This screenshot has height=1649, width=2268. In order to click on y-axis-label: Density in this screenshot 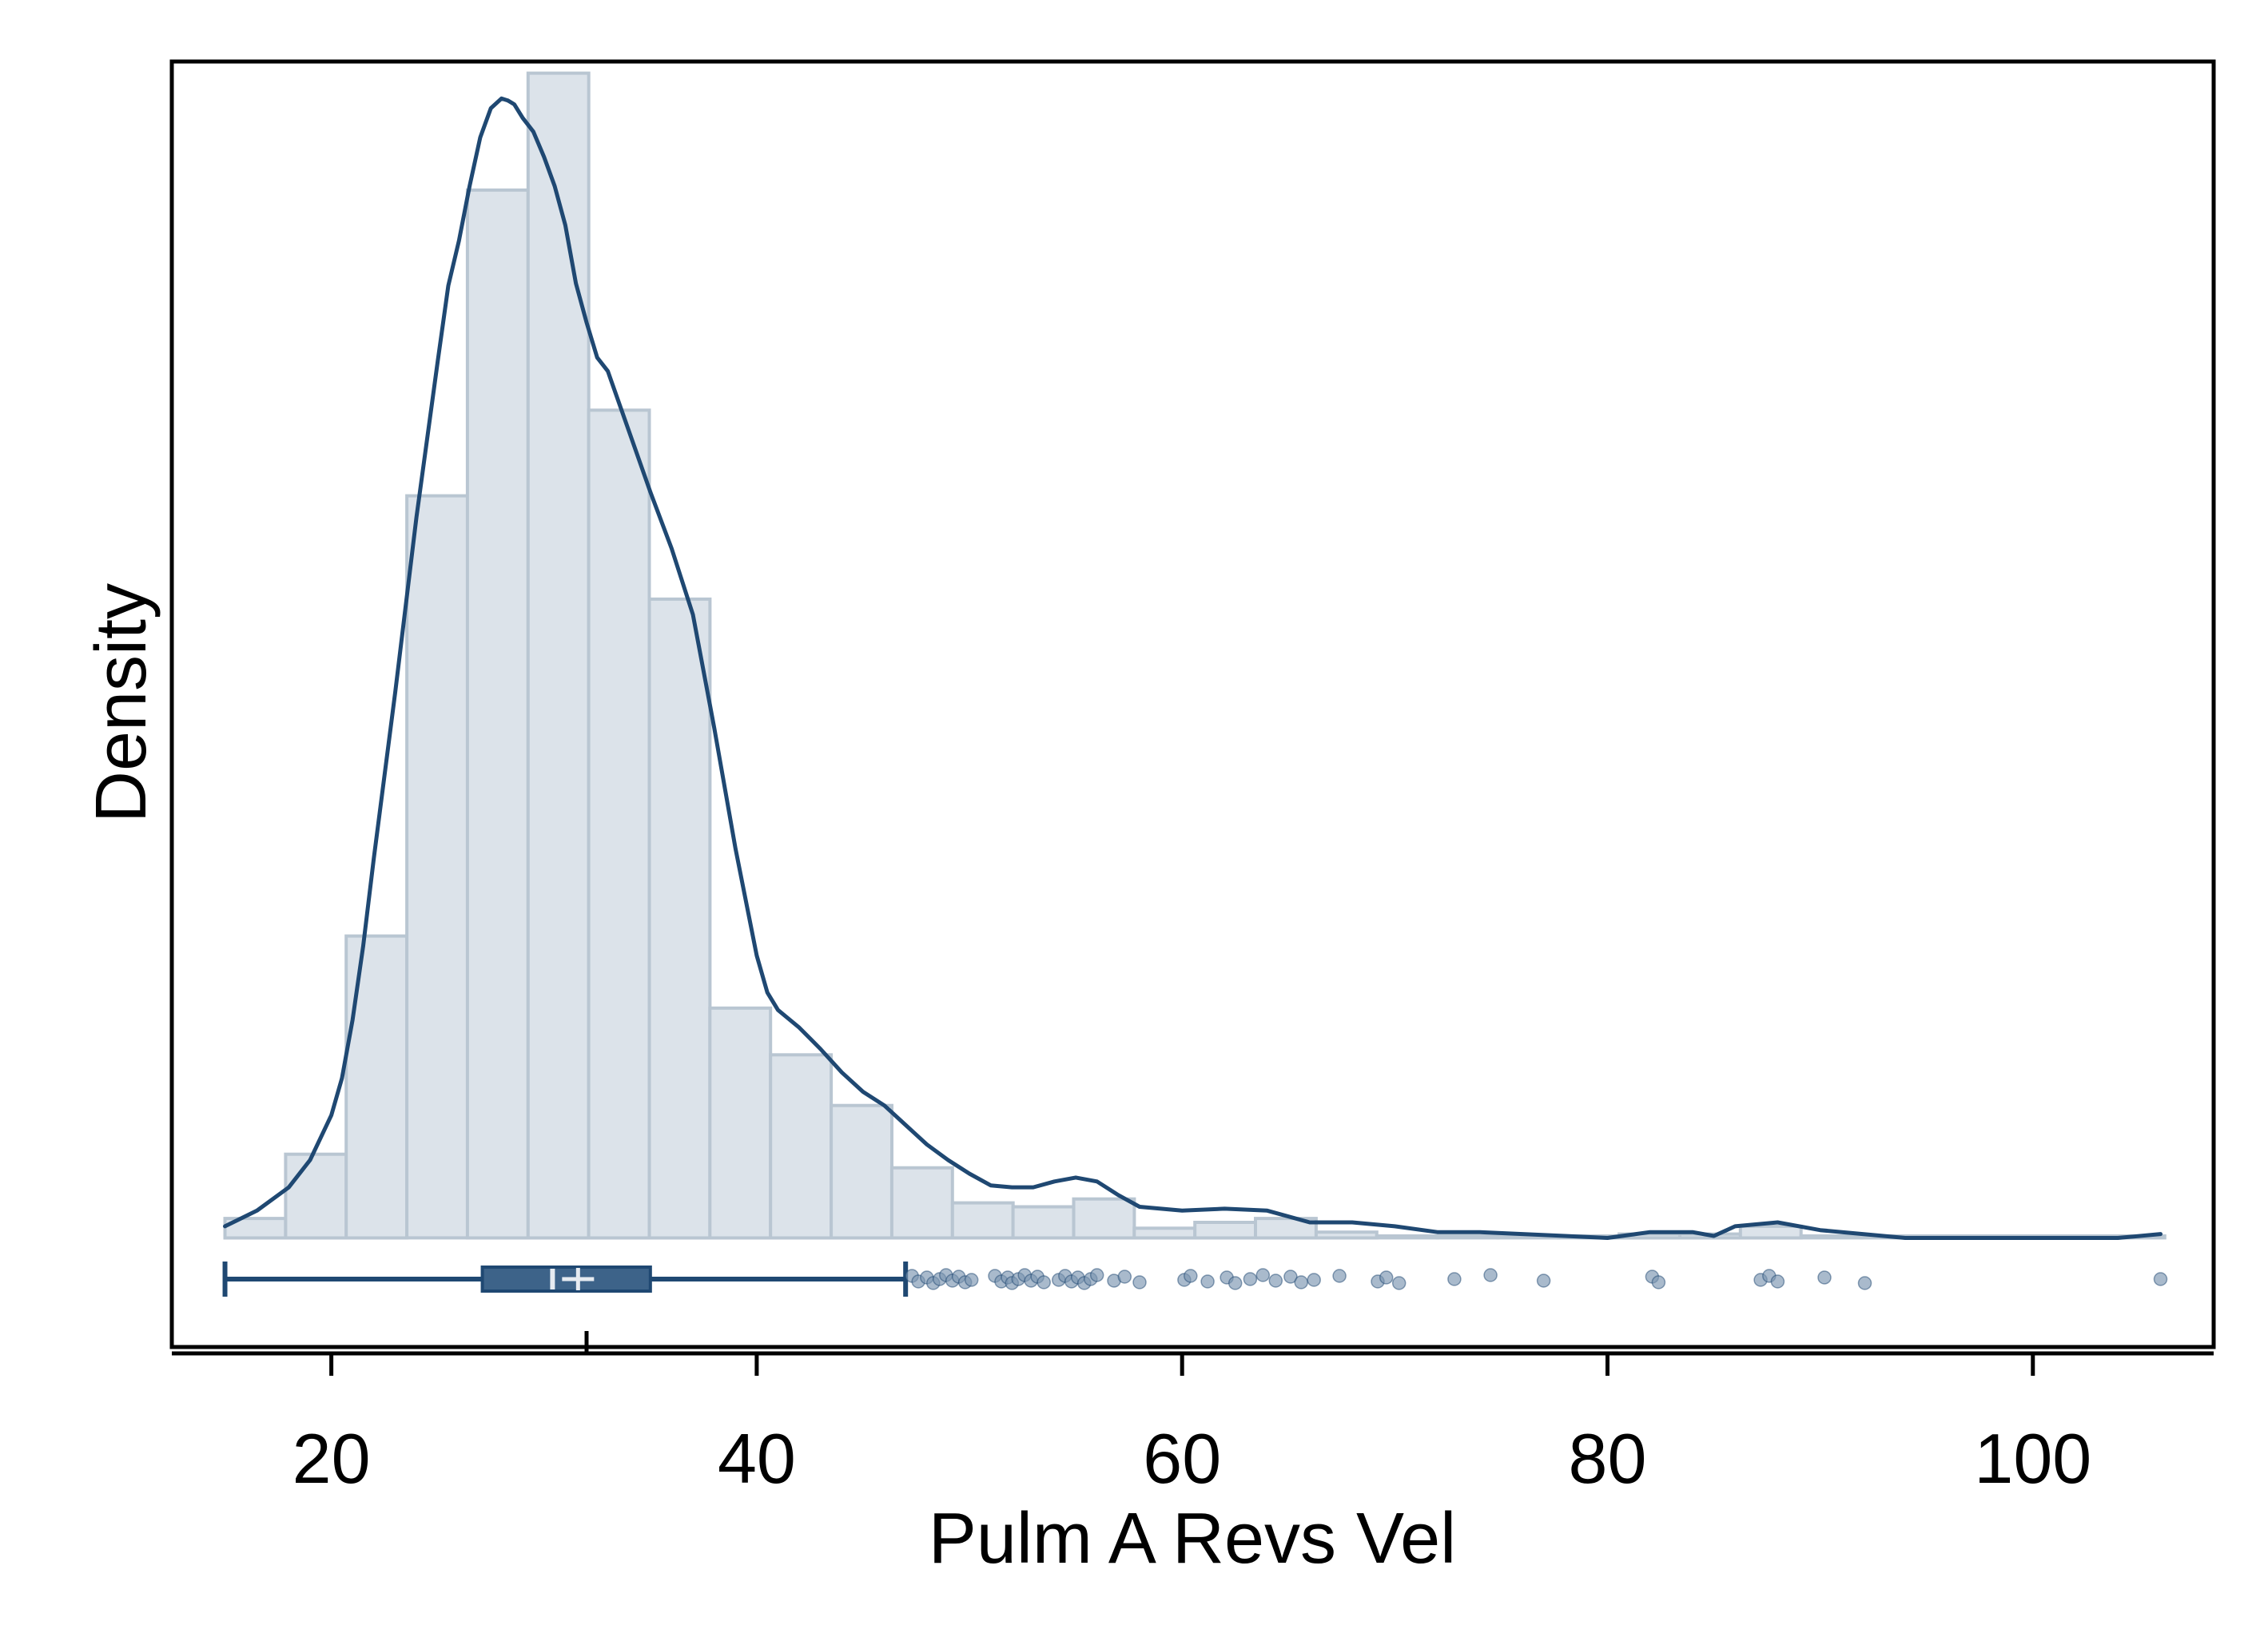, I will do `click(122, 703)`.